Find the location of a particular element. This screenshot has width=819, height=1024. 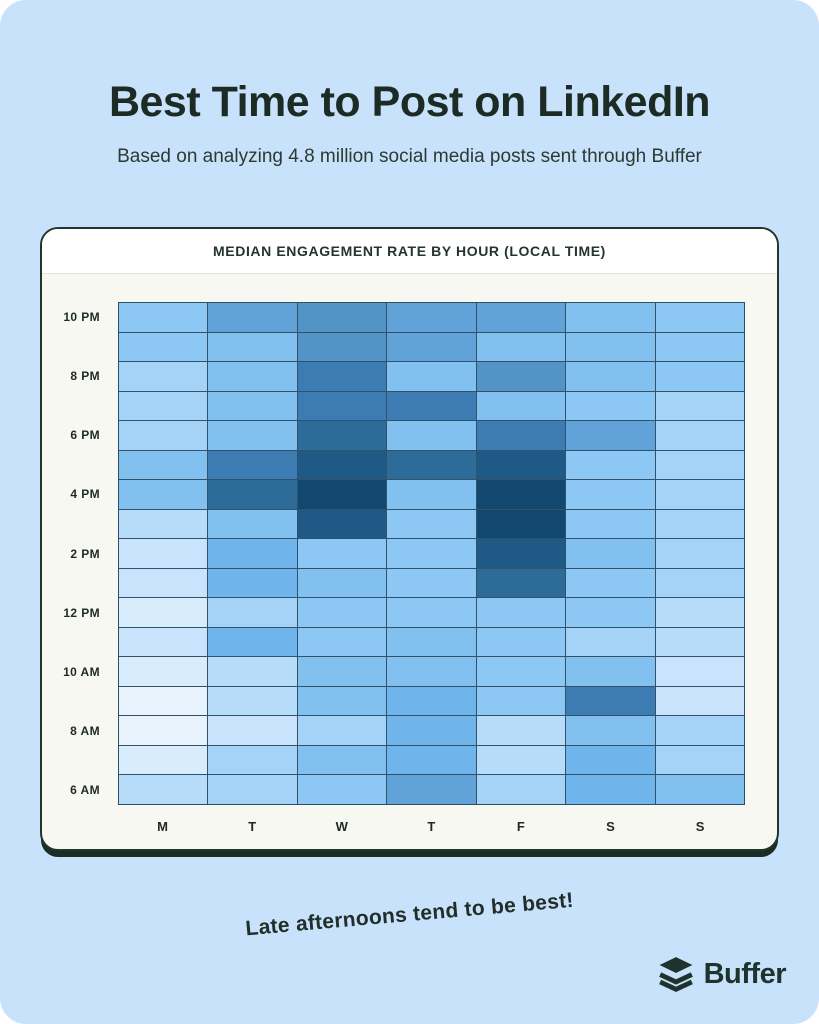

footnote-wrap: Late afternoons tend to be best! is located at coordinates (409, 915).